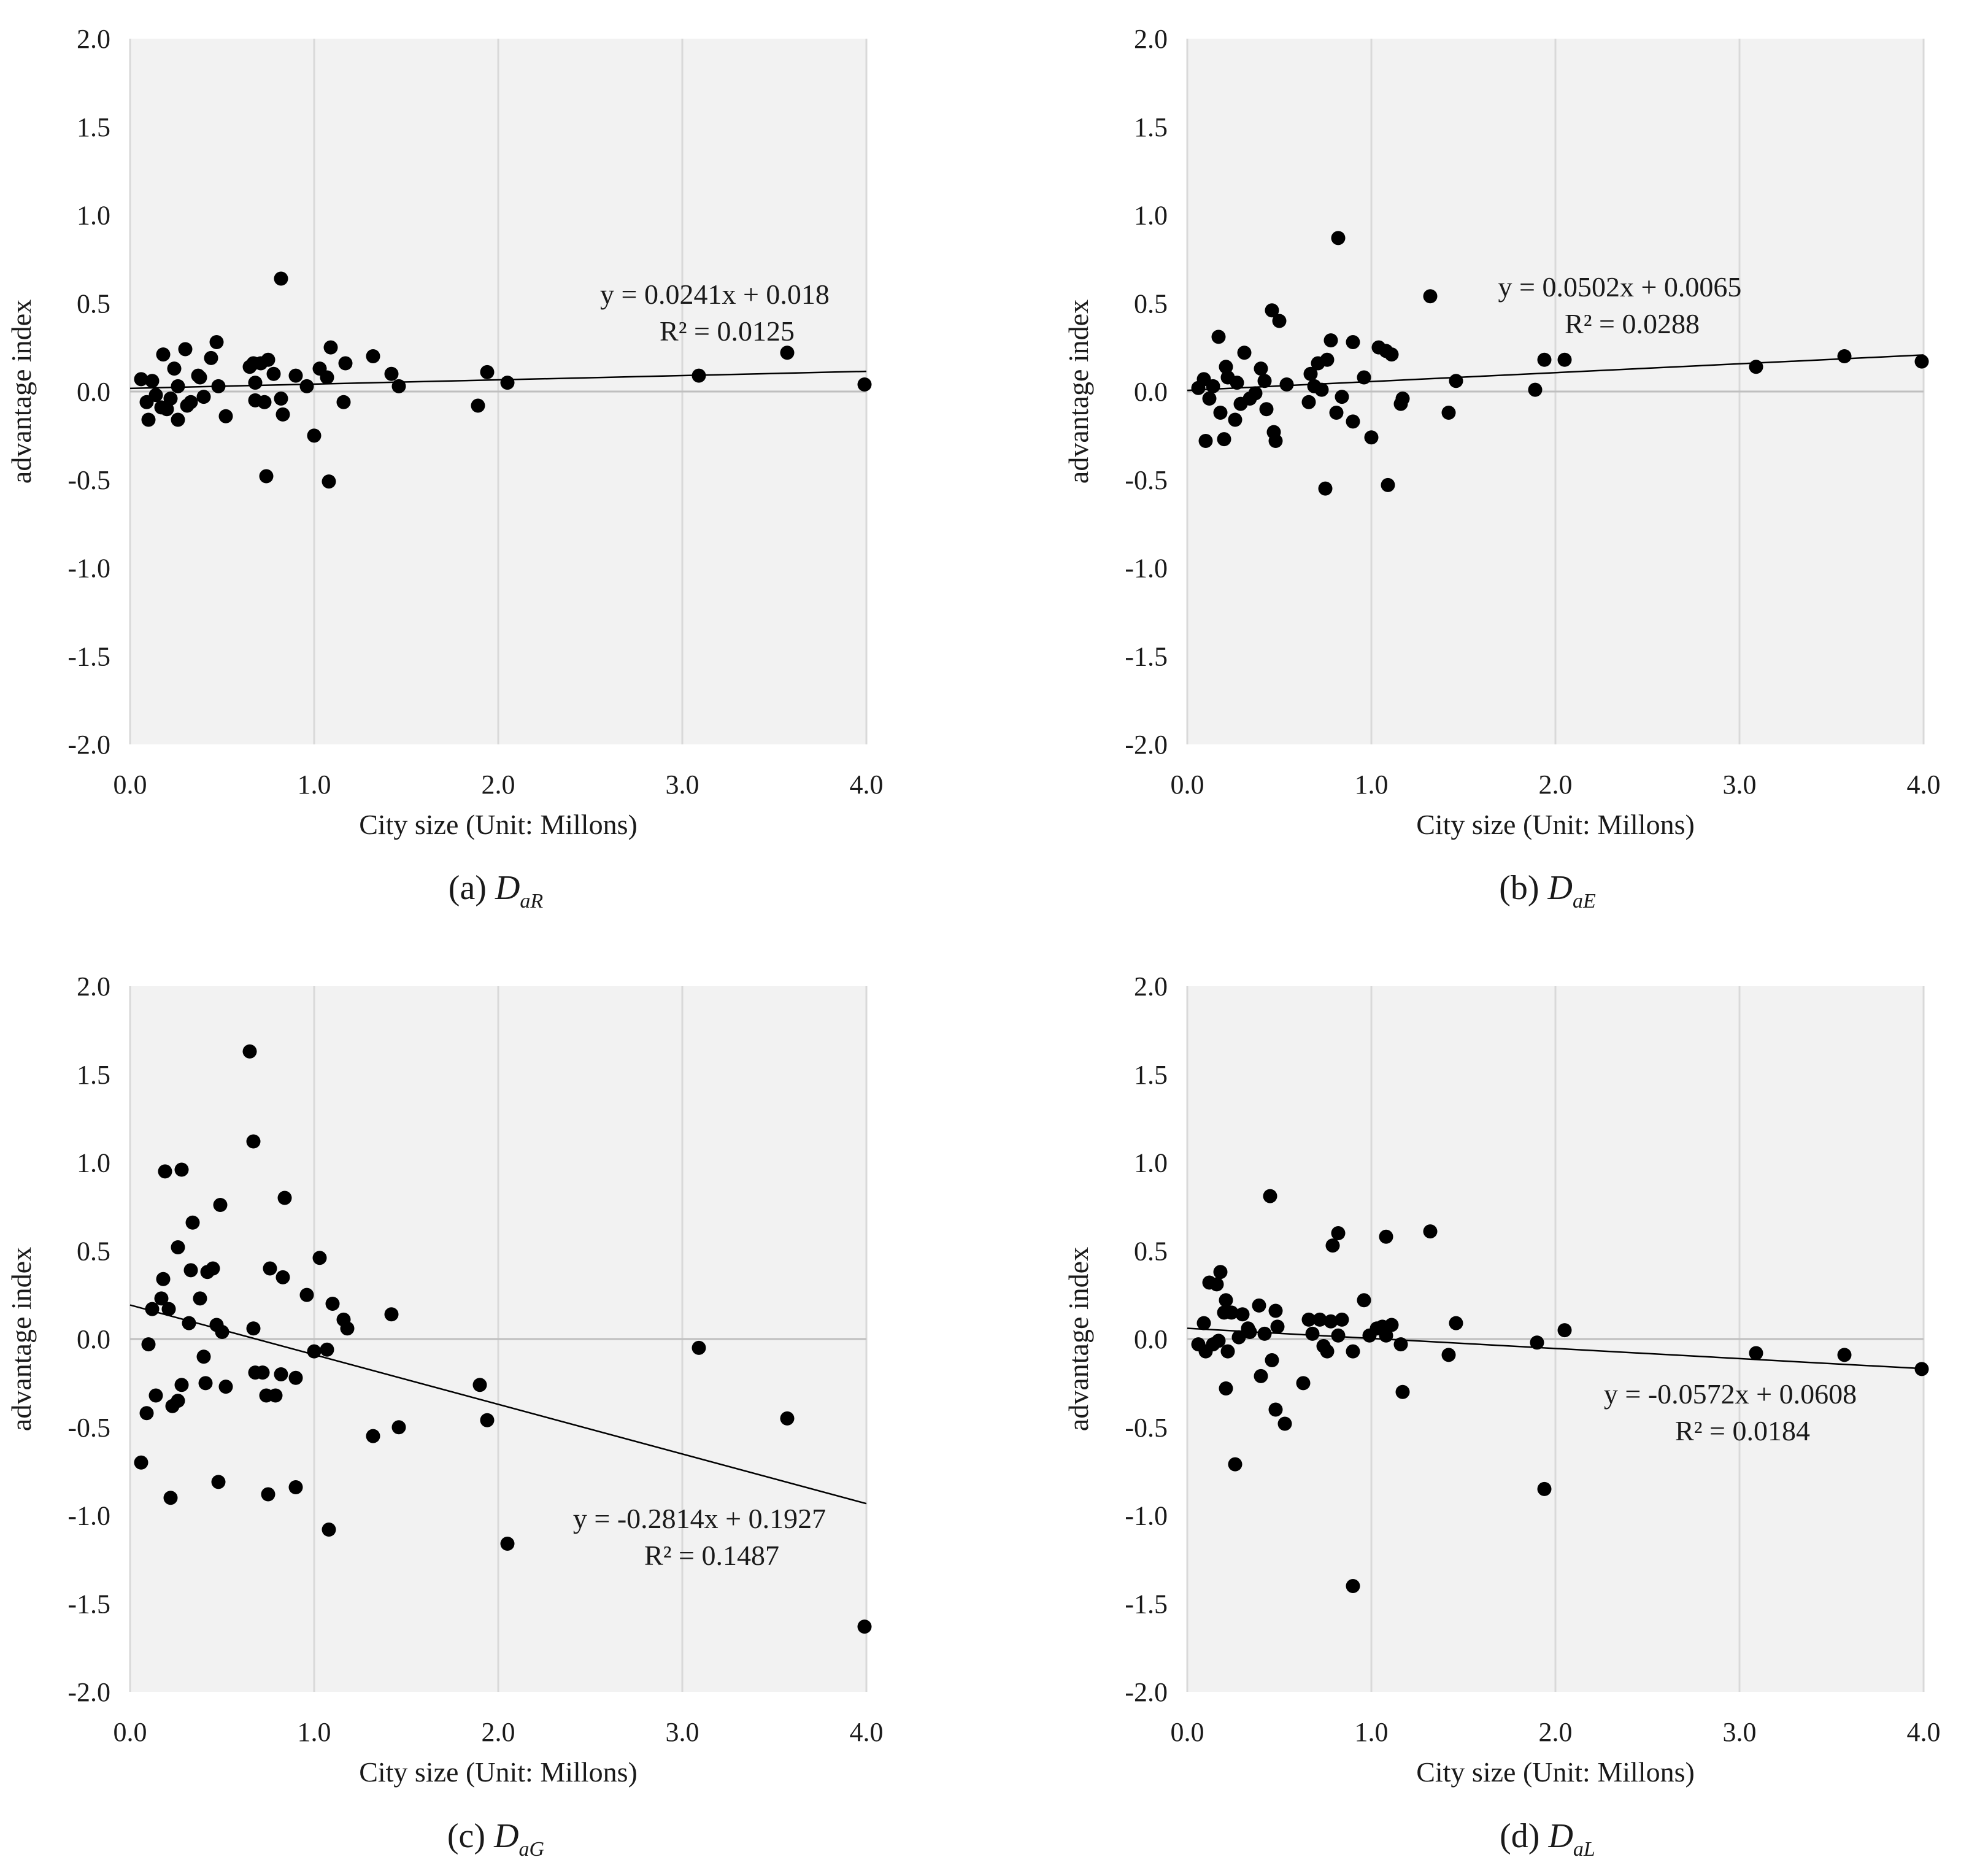  I want to click on y-tick-label: 0.5, so click(1151, 303).